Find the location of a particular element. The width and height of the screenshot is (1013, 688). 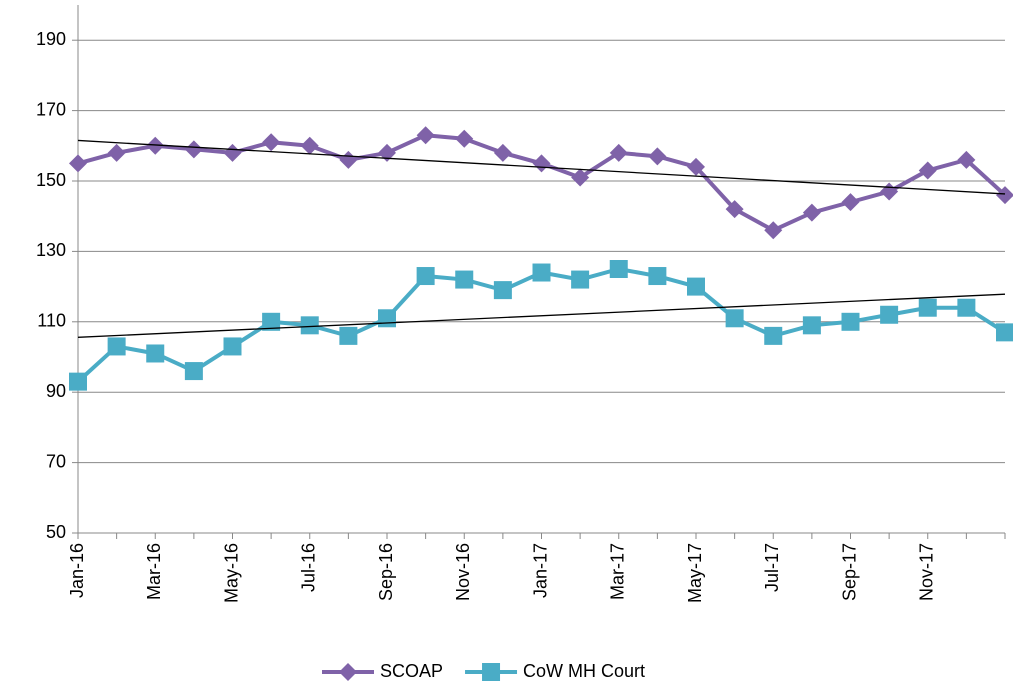

series-line is located at coordinates (542, 183).